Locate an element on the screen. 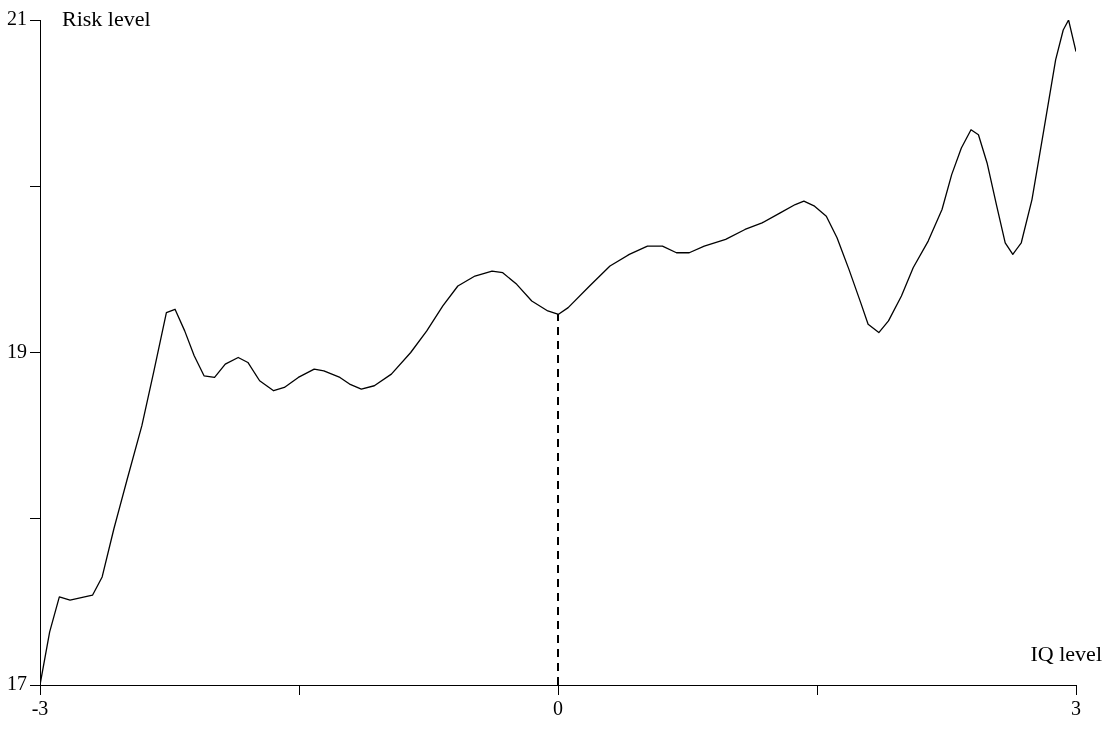  y-tick-label: 17 is located at coordinates (17, 683).